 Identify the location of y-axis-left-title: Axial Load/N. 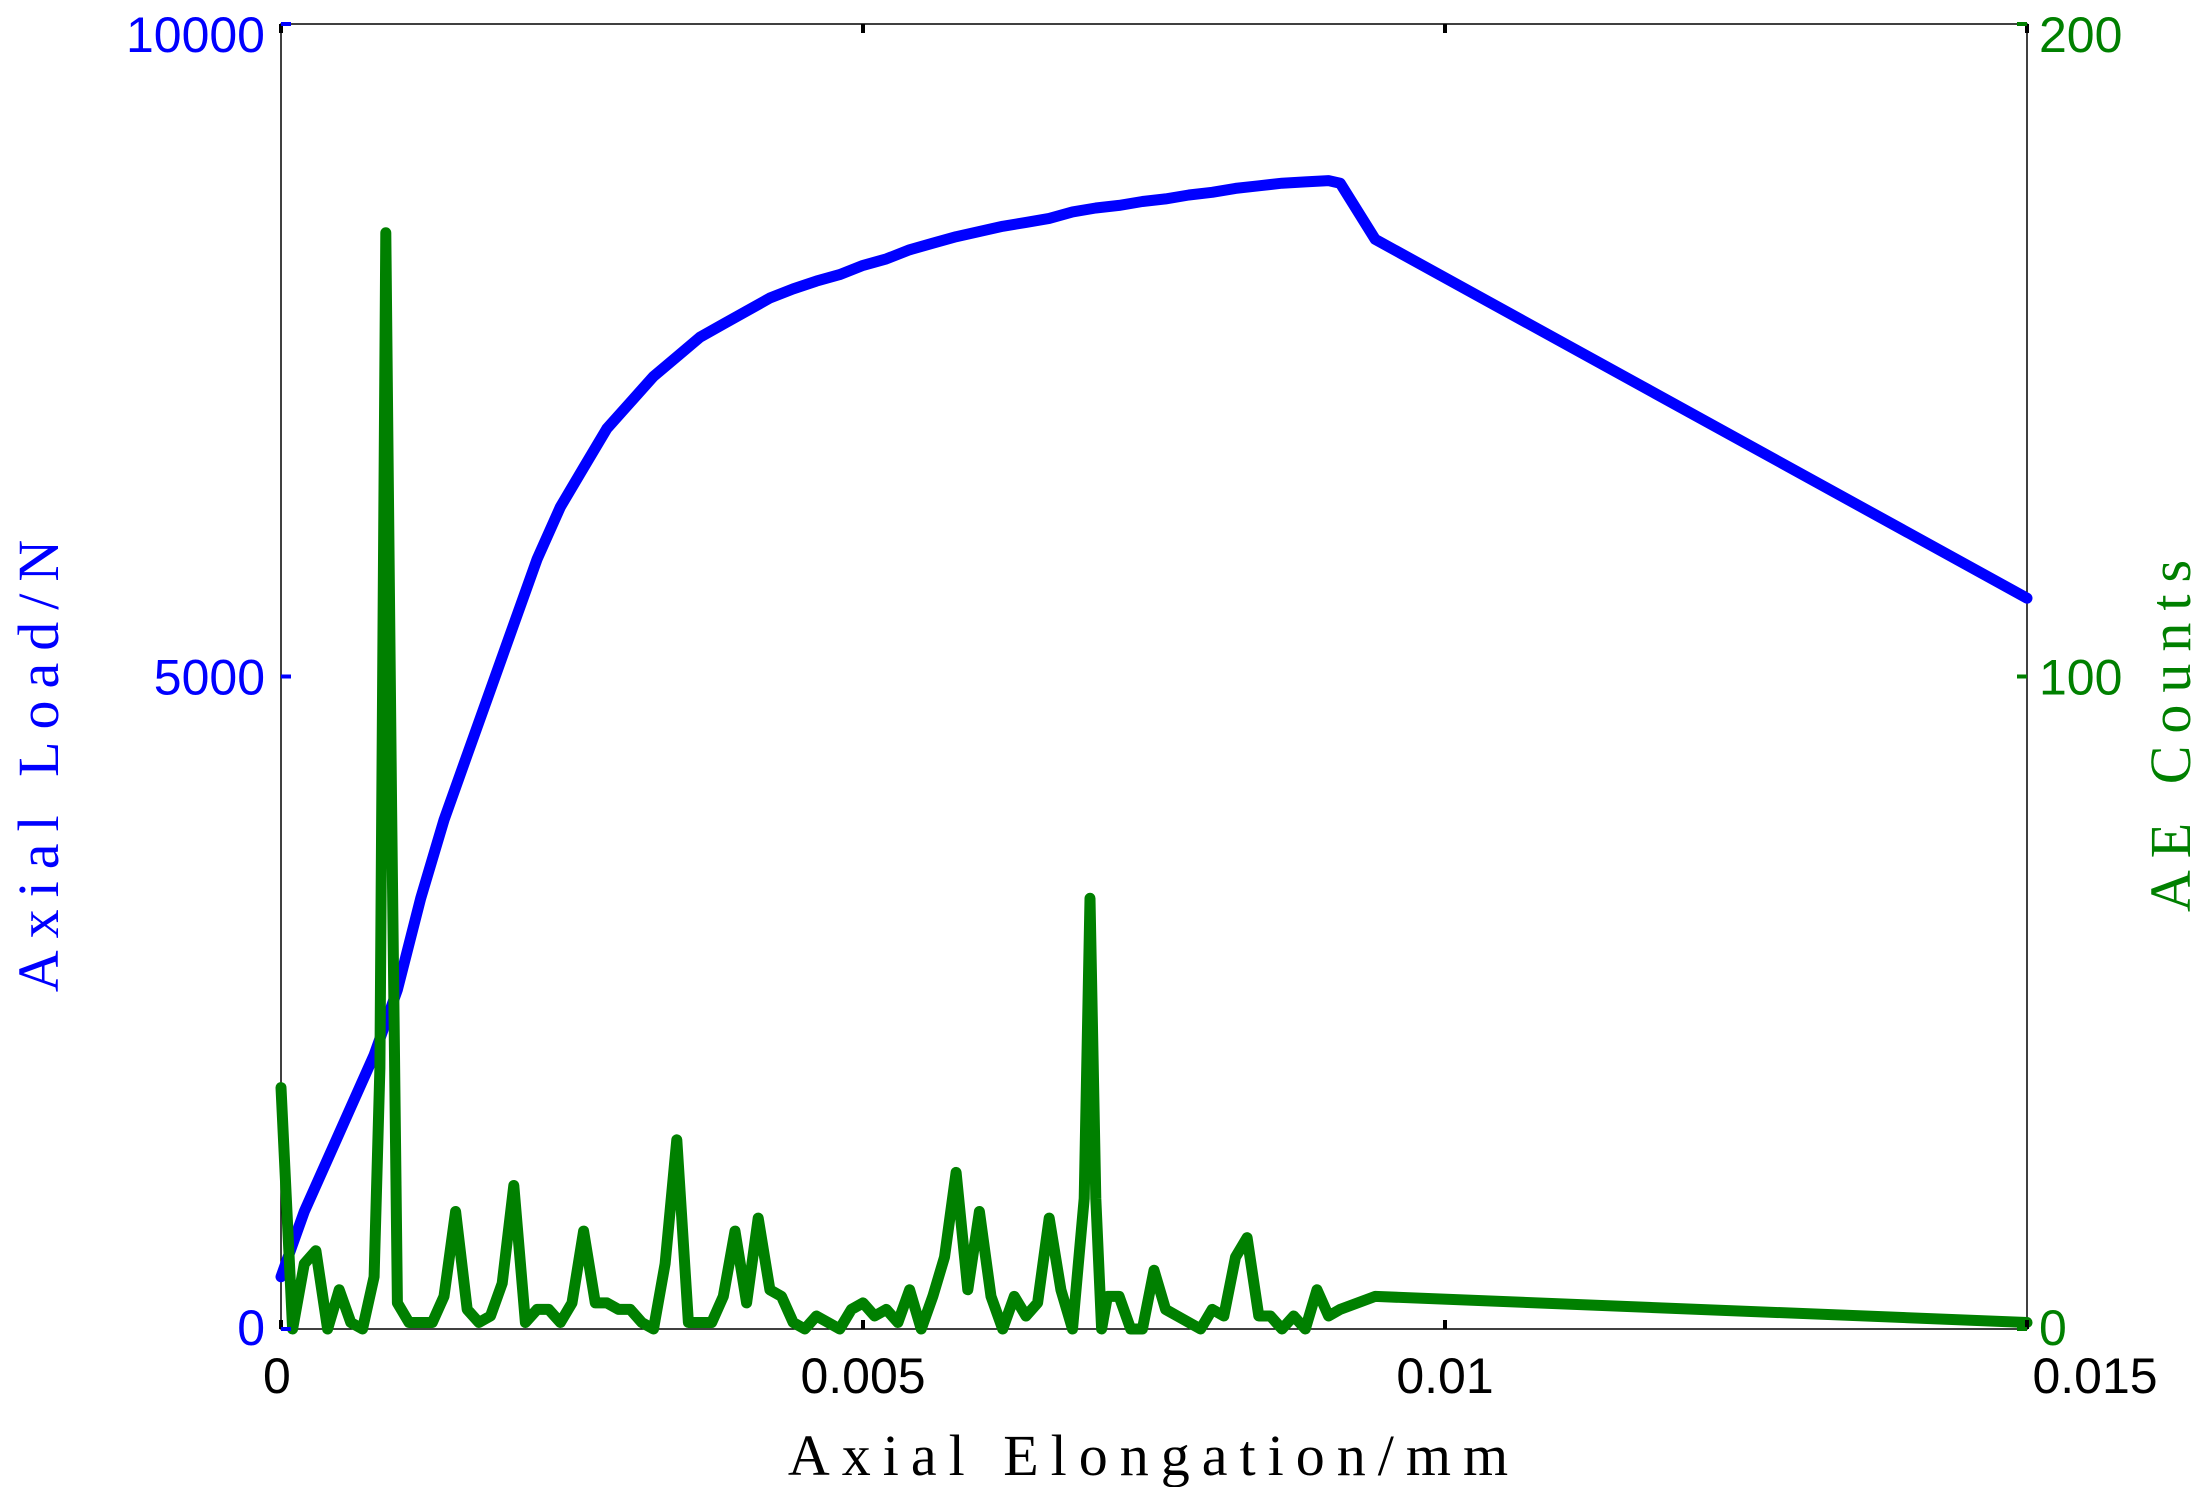
(38, 760).